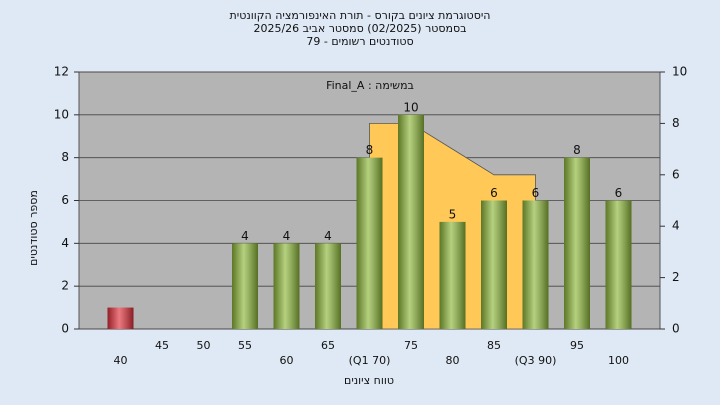 The width and height of the screenshot is (720, 405). I want to click on y2-tick-label: 8, so click(676, 123).